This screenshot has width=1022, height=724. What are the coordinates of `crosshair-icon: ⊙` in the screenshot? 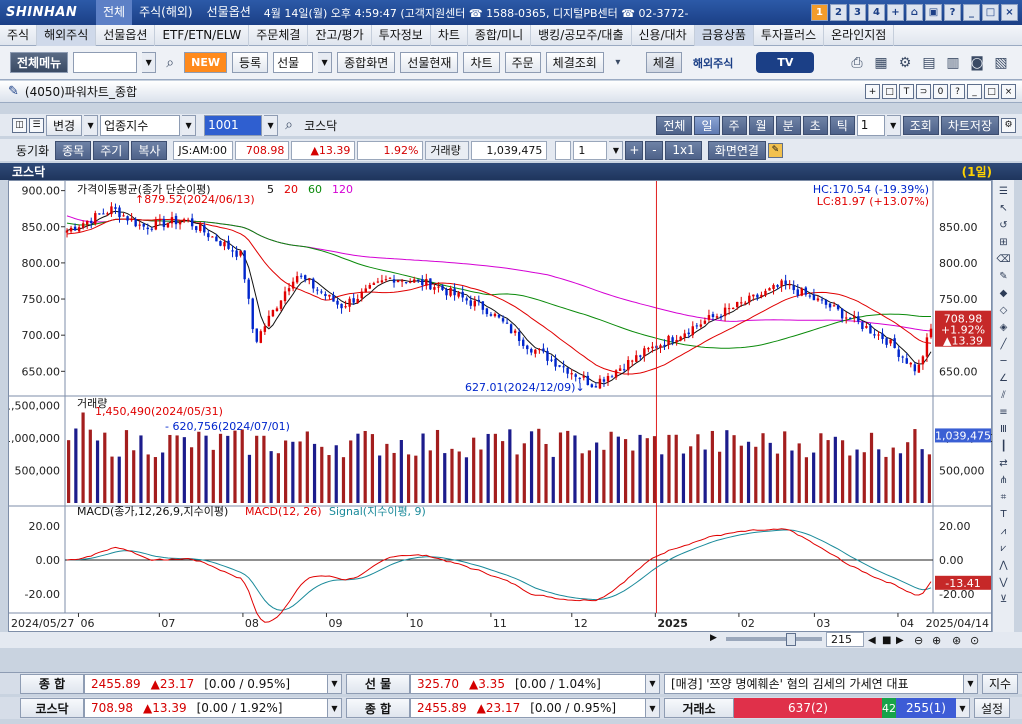 It's located at (975, 640).